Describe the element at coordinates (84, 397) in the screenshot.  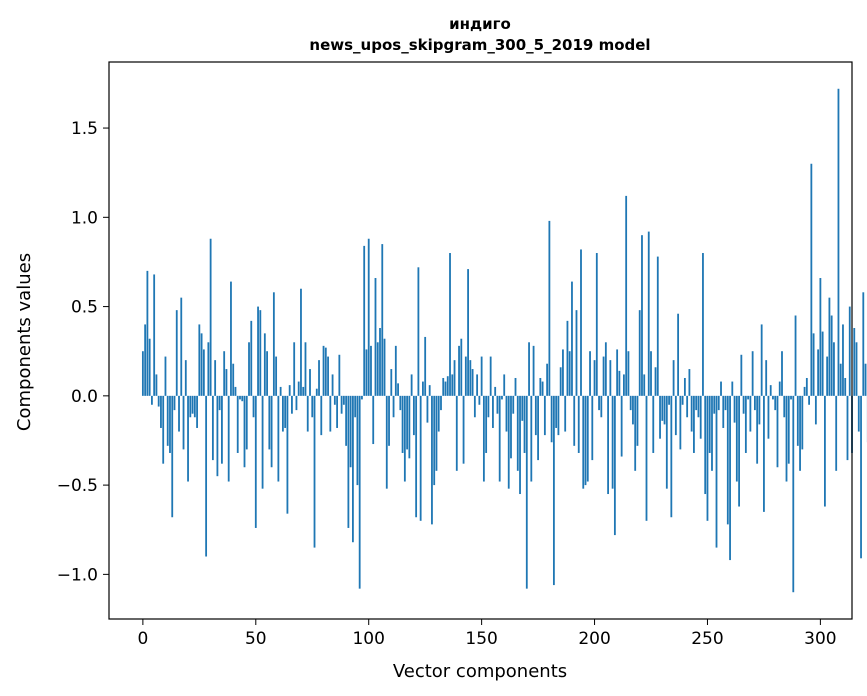
I see `y-tick-label: 0.0` at that location.